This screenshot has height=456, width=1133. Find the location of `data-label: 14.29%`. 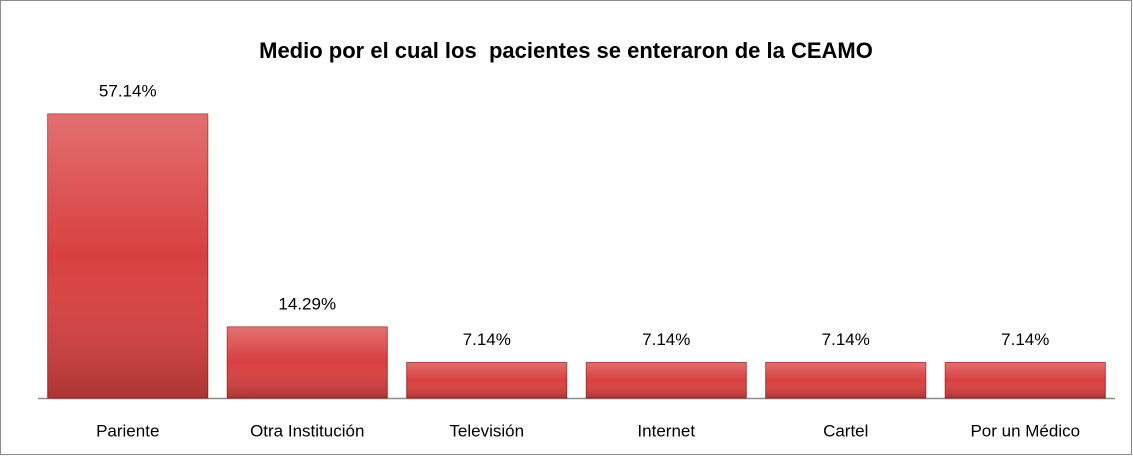

data-label: 14.29% is located at coordinates (307, 303).